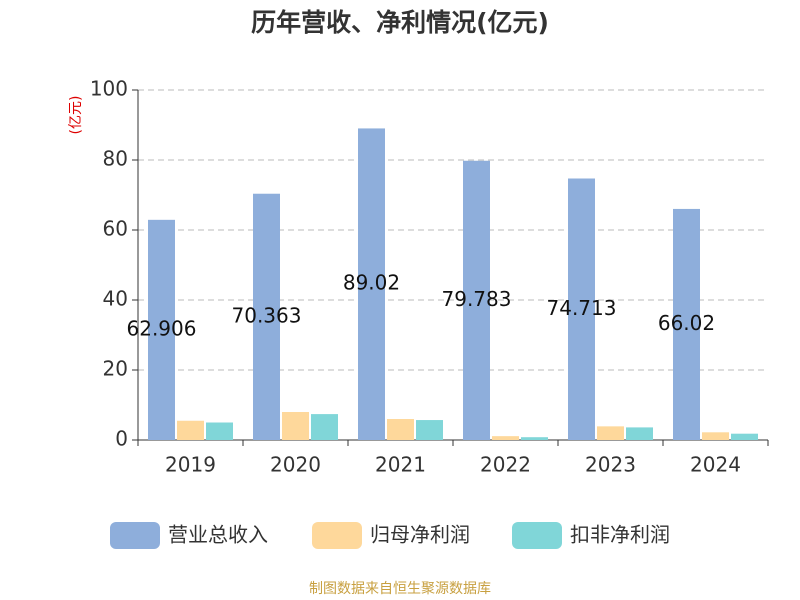 The width and height of the screenshot is (800, 600). I want to click on legend-label: 营业总收入, so click(218, 535).